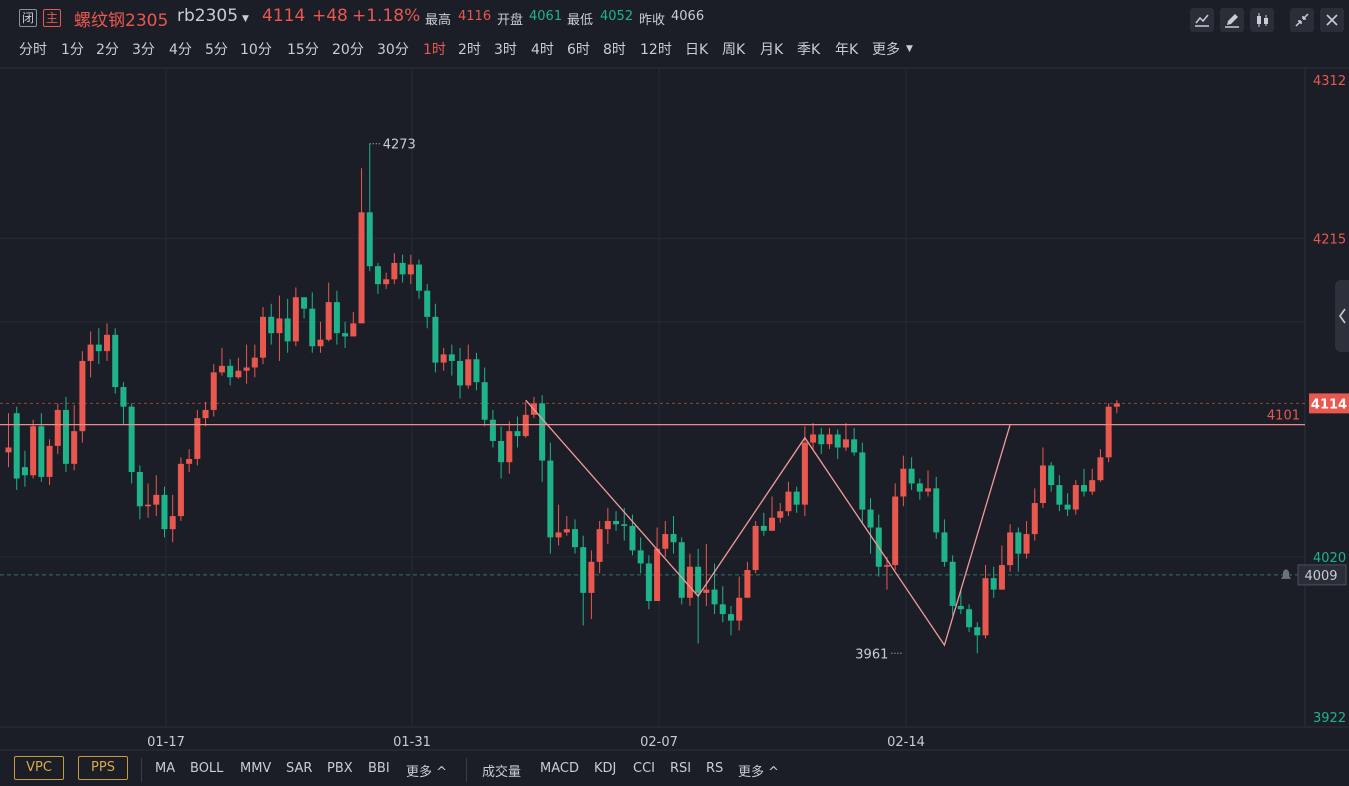  What do you see at coordinates (1202, 20) in the screenshot?
I see `line-chart-icon` at bounding box center [1202, 20].